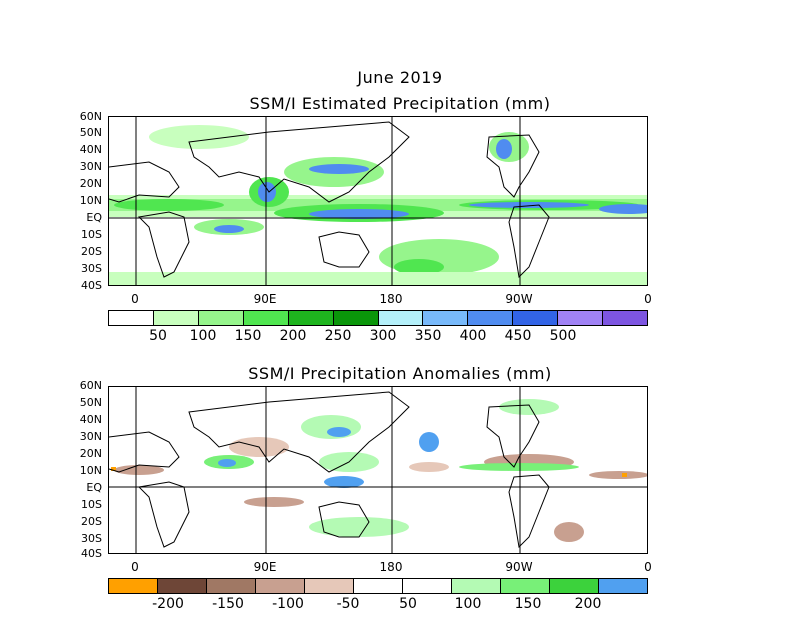 The image size is (800, 618). Describe the element at coordinates (90, 436) in the screenshot. I see `bottom-lat-30n: 30N` at that location.